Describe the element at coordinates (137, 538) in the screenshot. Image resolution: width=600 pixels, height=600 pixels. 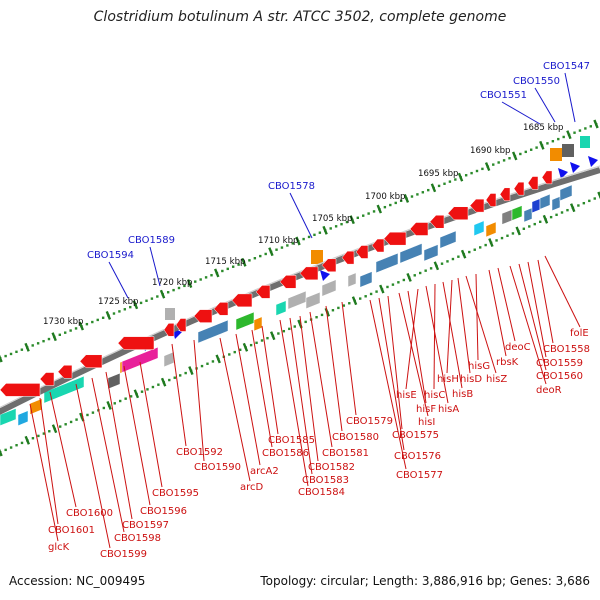
I see `lower-gene-label: CBO1598` at that location.